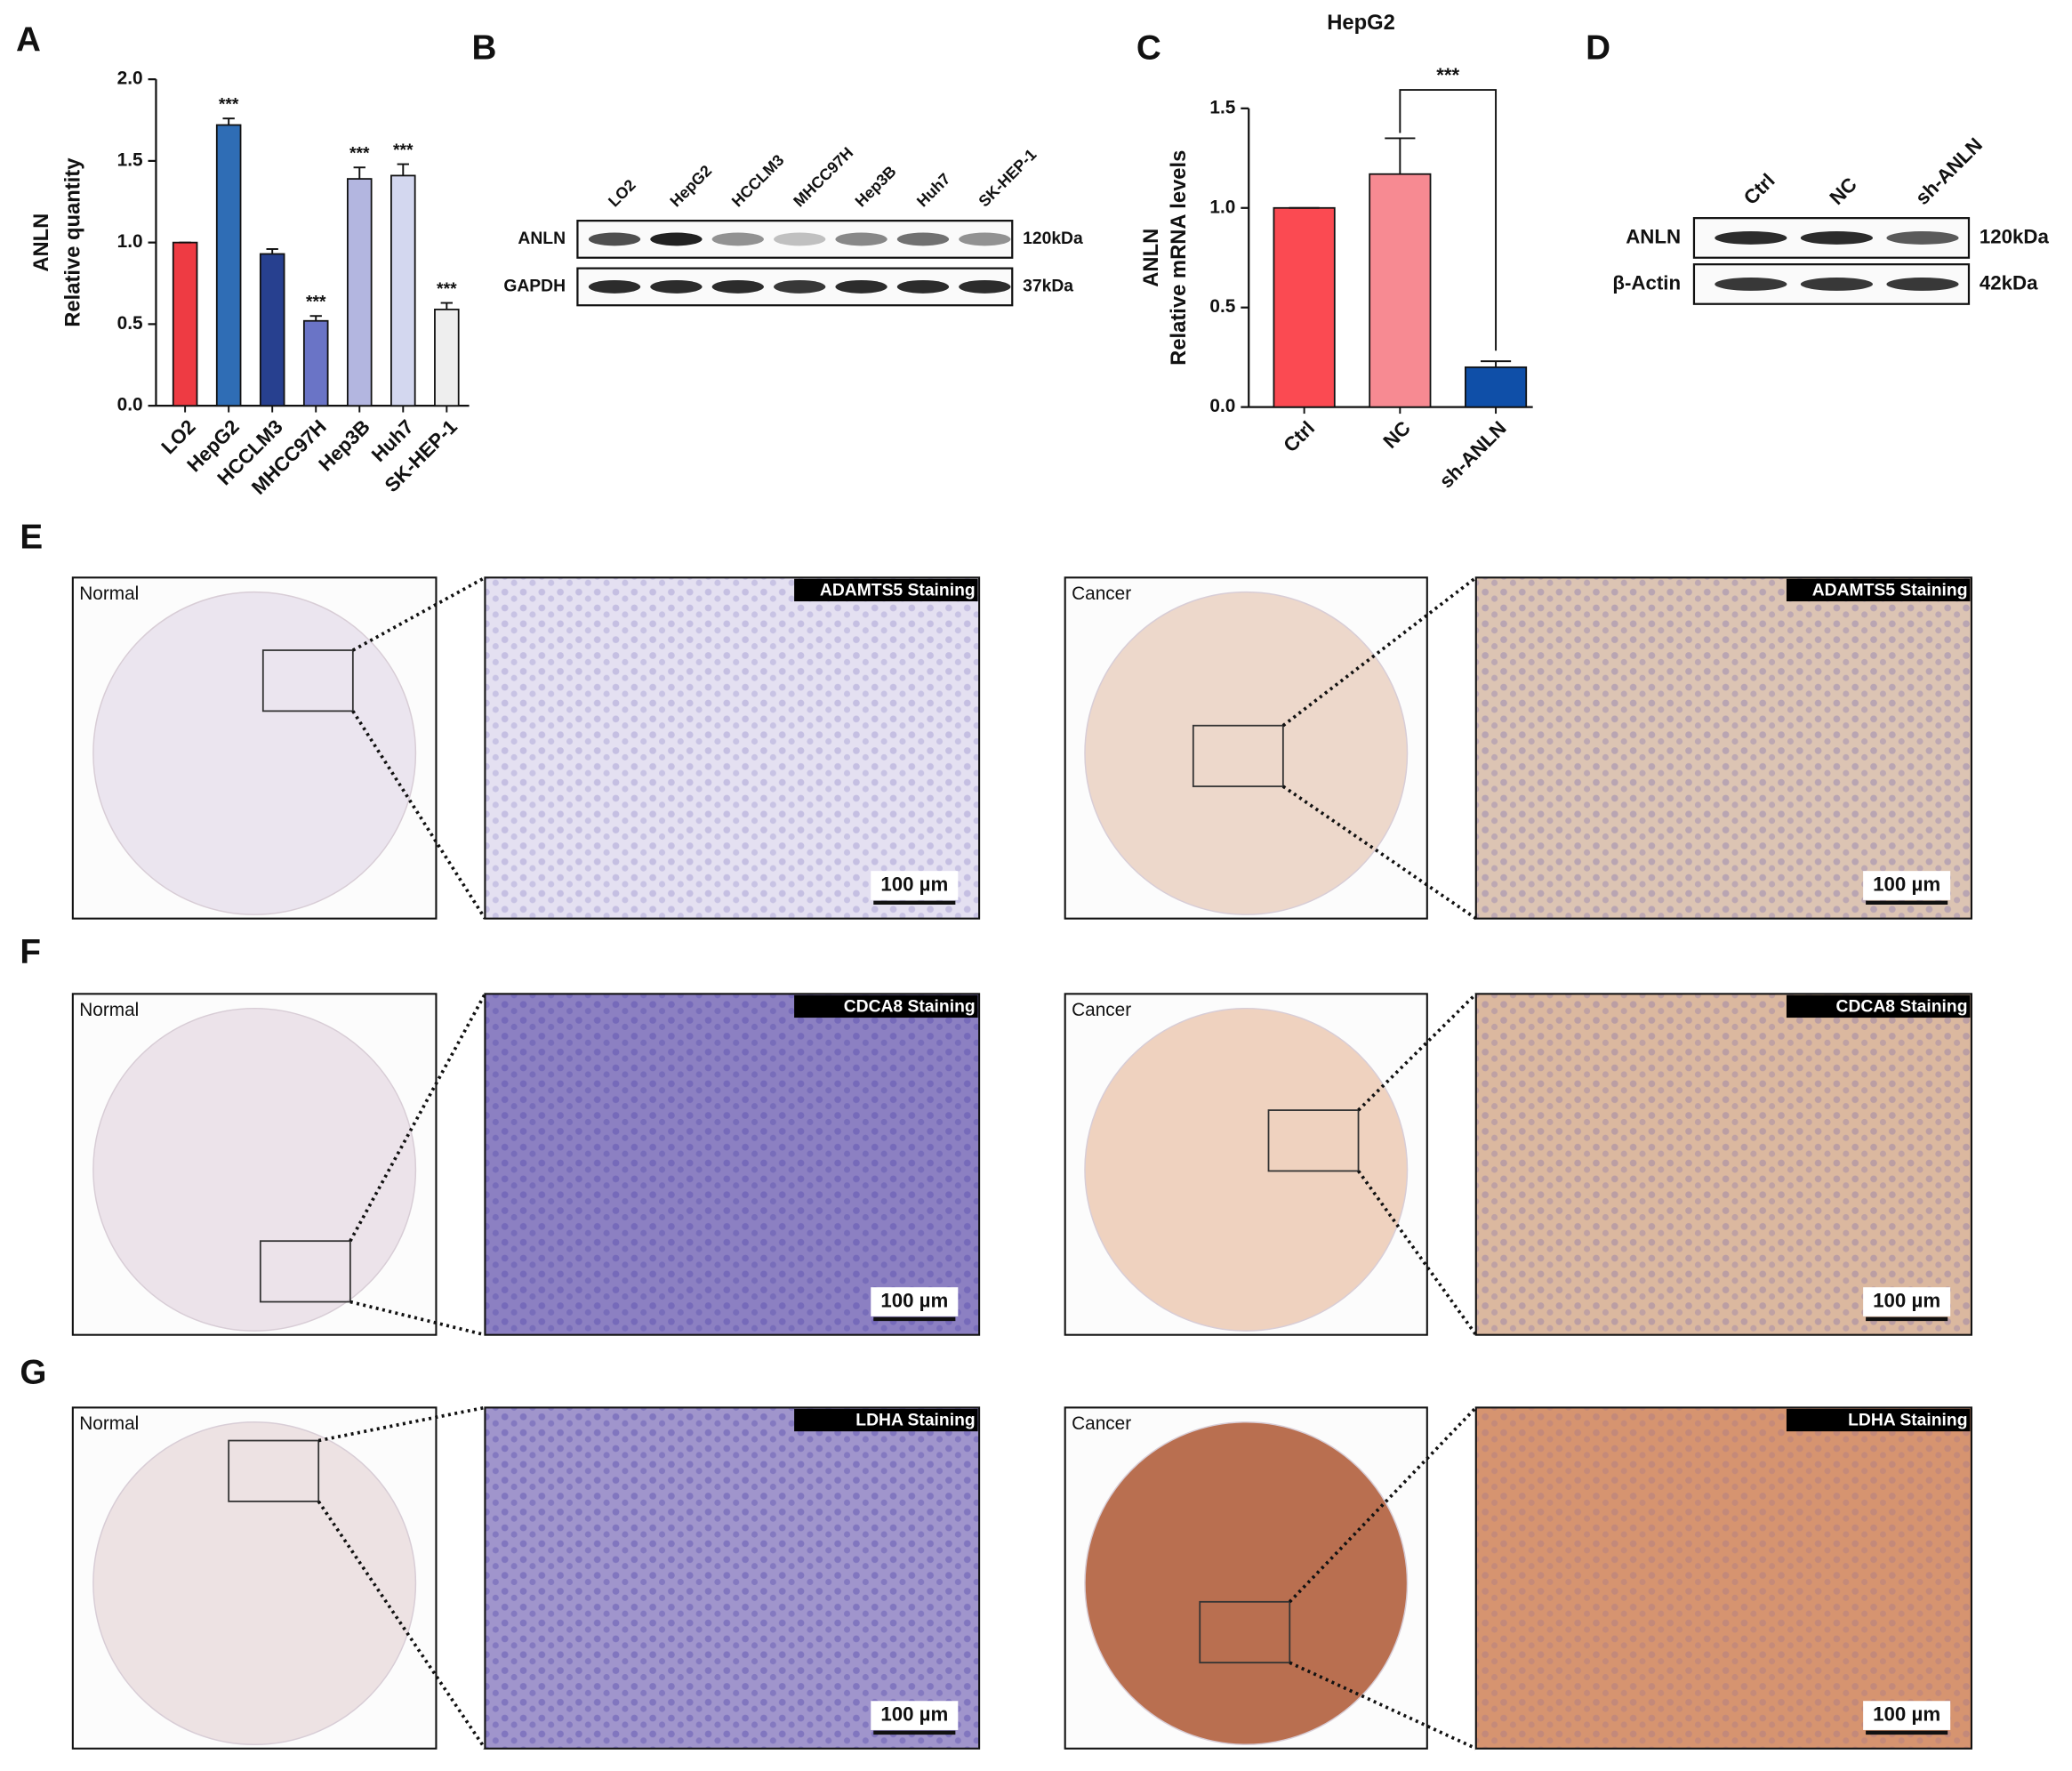 Image resolution: width=2072 pixels, height=1771 pixels. I want to click on lane-label: NC, so click(1842, 191).